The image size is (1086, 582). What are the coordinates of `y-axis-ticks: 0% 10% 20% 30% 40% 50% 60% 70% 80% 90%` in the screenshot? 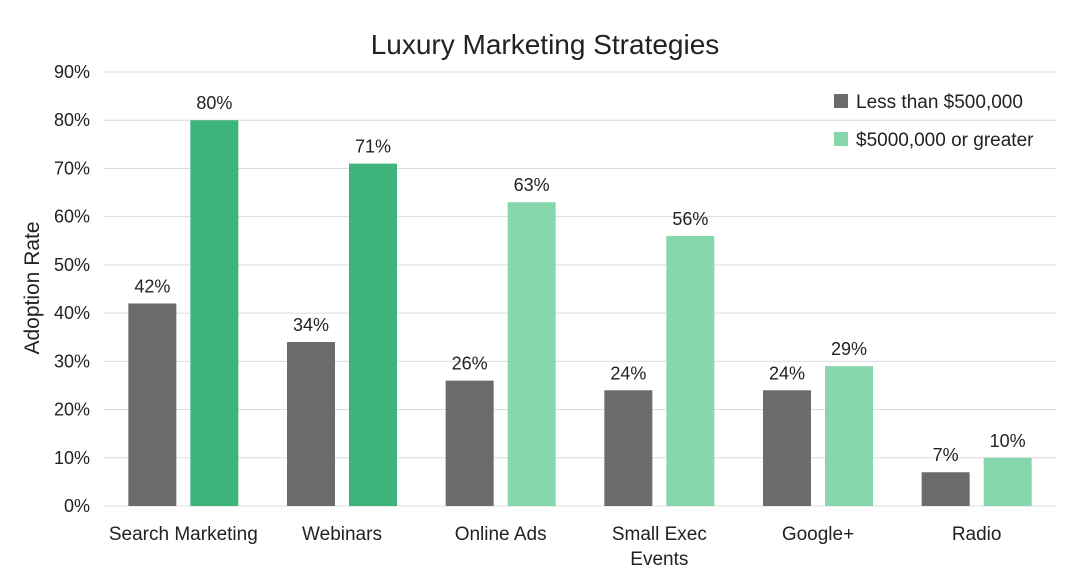 It's located at (72, 289).